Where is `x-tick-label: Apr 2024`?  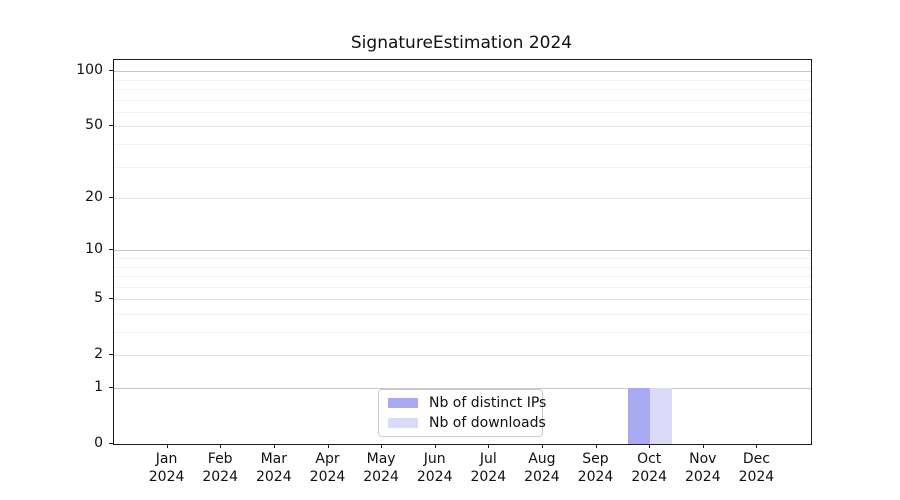 x-tick-label: Apr 2024 is located at coordinates (327, 468).